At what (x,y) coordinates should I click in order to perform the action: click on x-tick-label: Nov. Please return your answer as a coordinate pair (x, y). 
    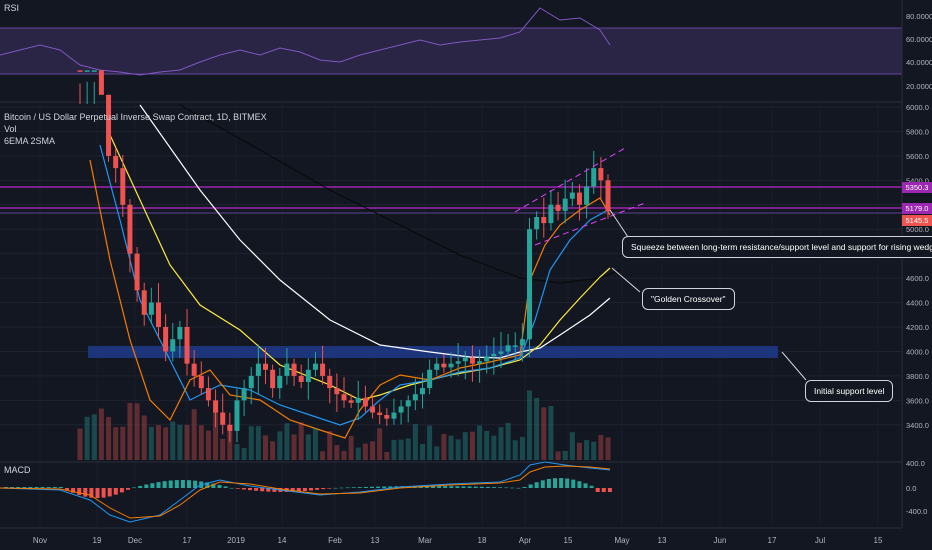
    Looking at the image, I should click on (40, 540).